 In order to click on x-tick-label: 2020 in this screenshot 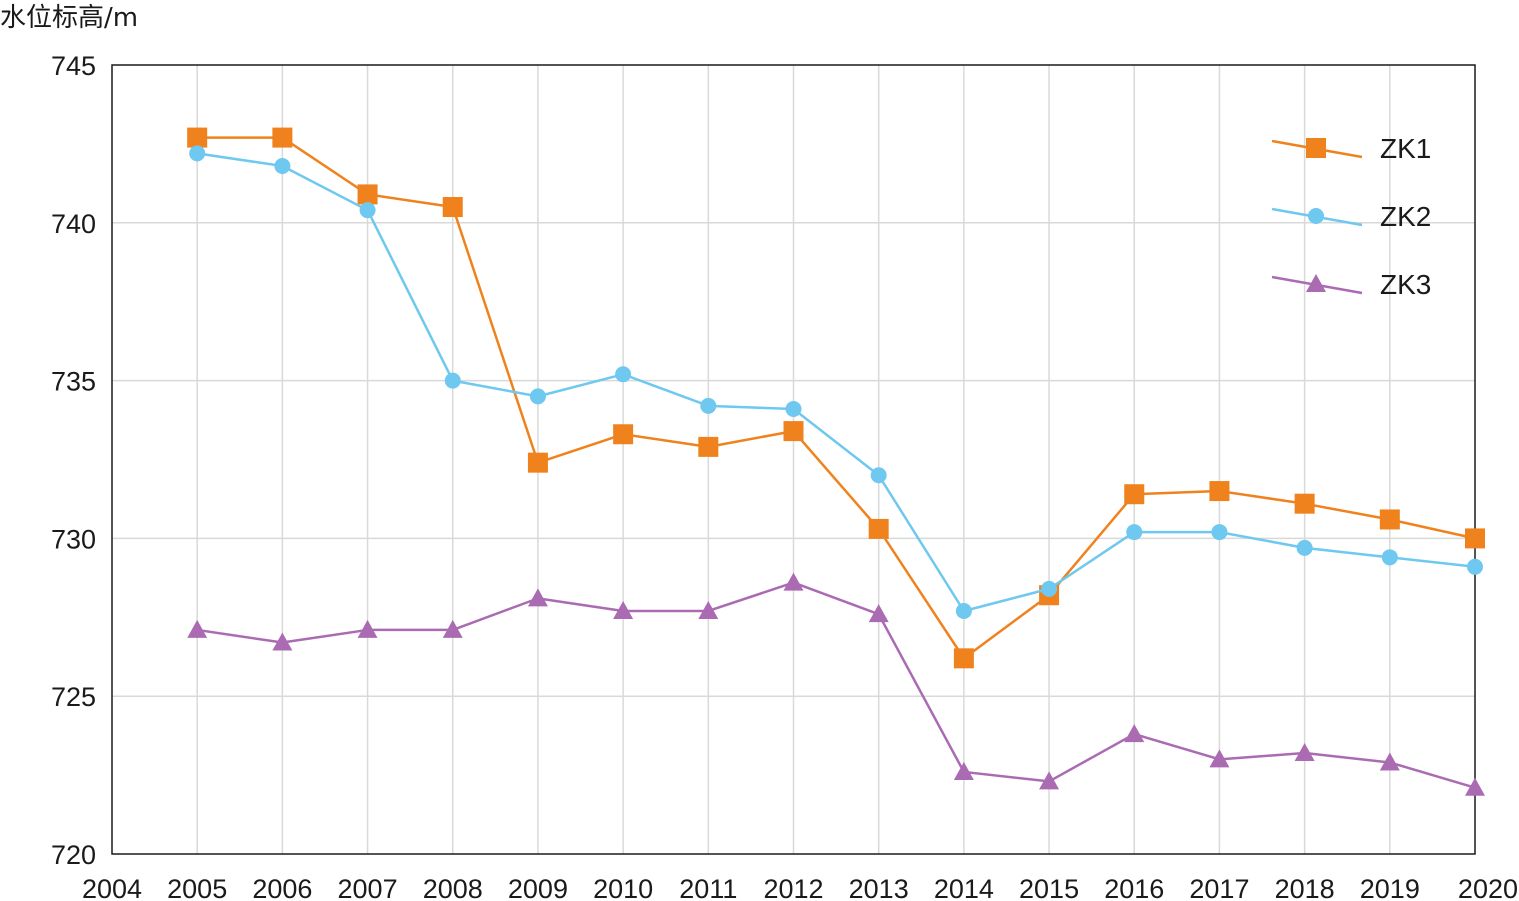, I will do `click(1488, 887)`.